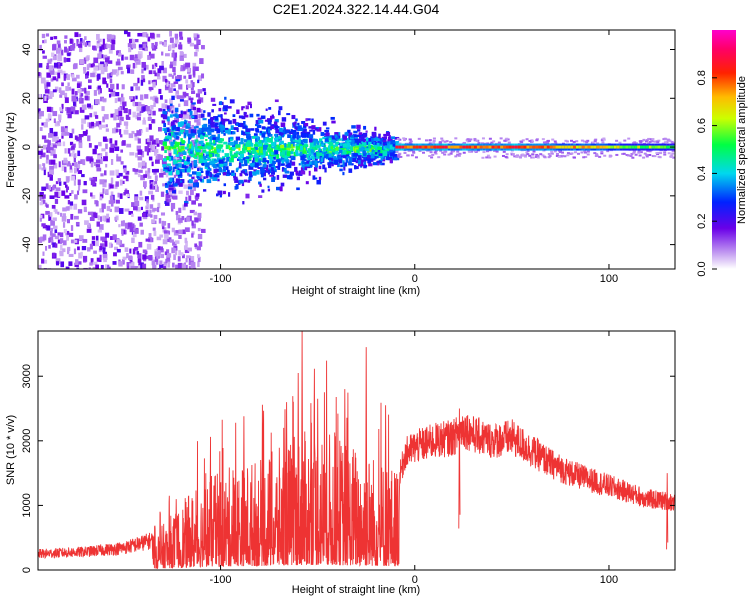  I want to click on colorbar-tick-label: 0.4, so click(702, 173).